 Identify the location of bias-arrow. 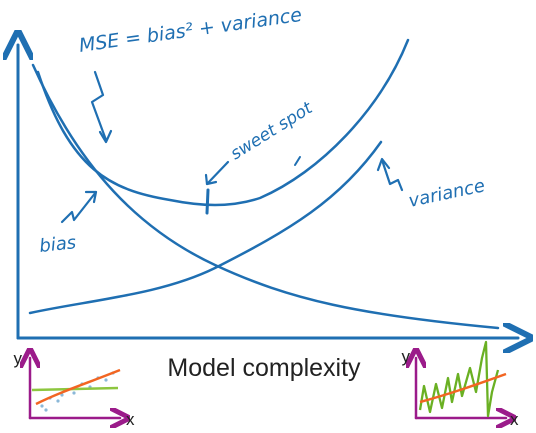
(79, 207).